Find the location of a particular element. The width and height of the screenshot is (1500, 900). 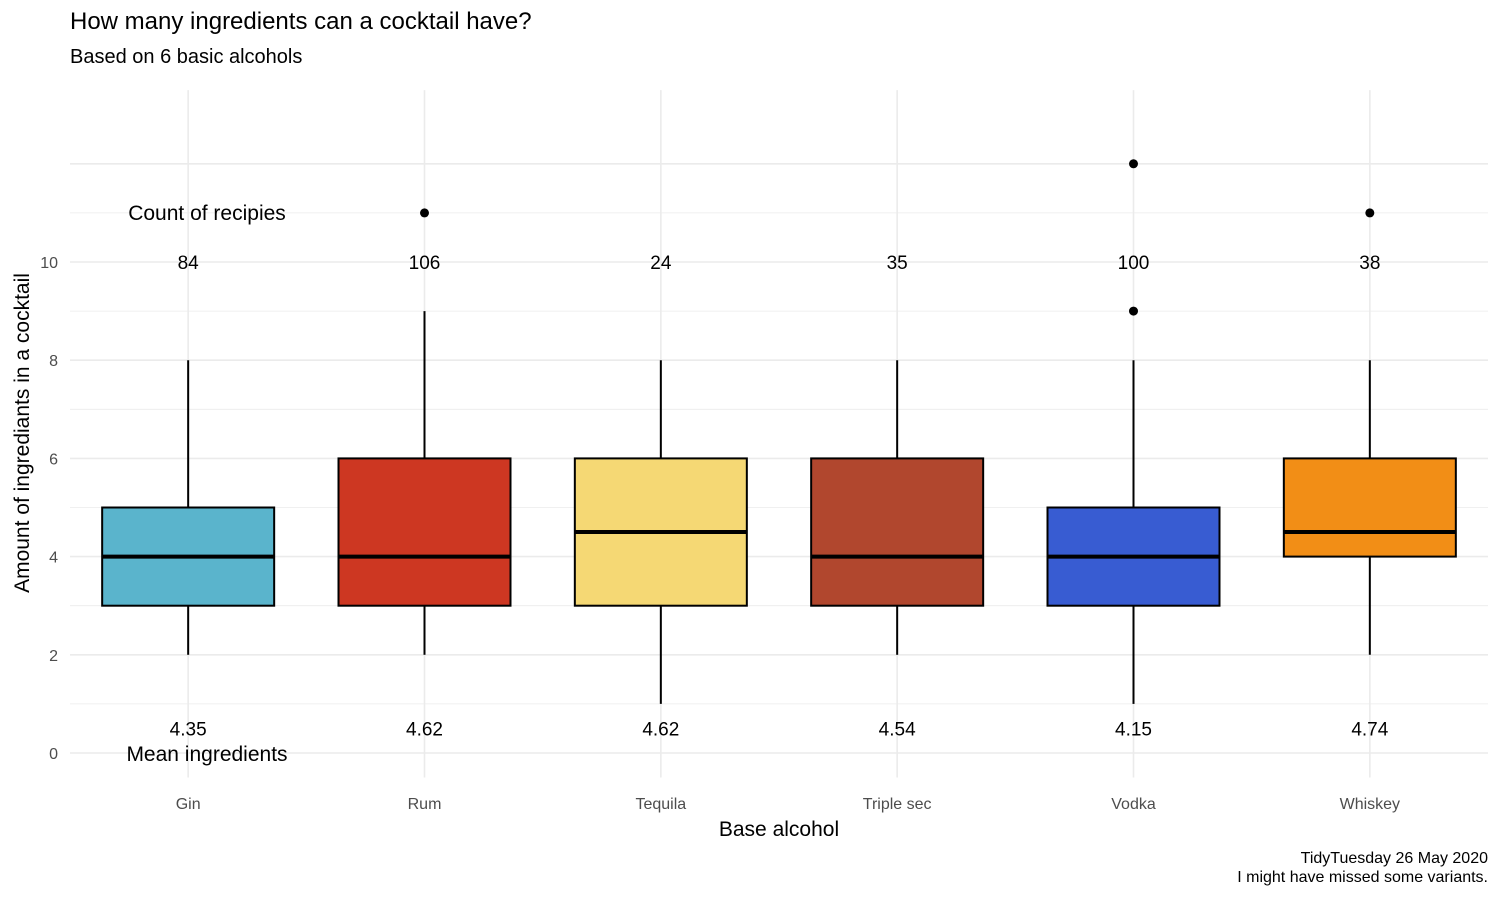

box-triple-sec is located at coordinates (897, 507).